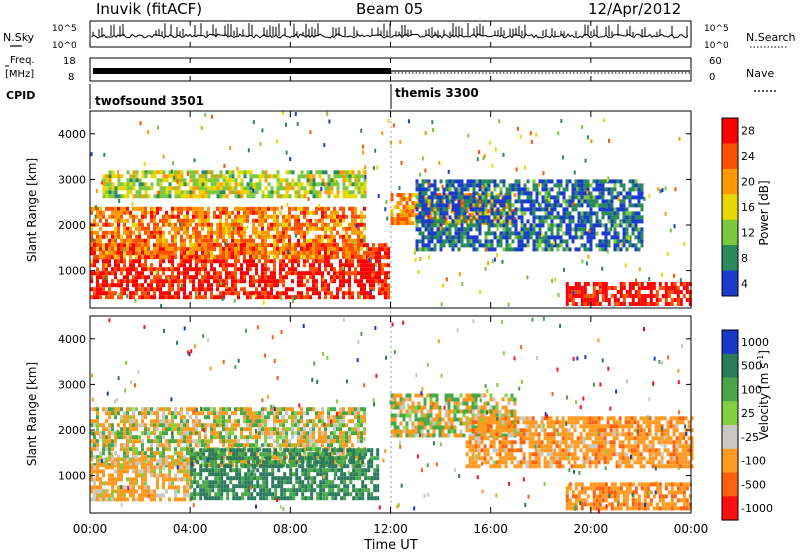  What do you see at coordinates (771, 37) in the screenshot?
I see `nsearch-label: N.Search` at bounding box center [771, 37].